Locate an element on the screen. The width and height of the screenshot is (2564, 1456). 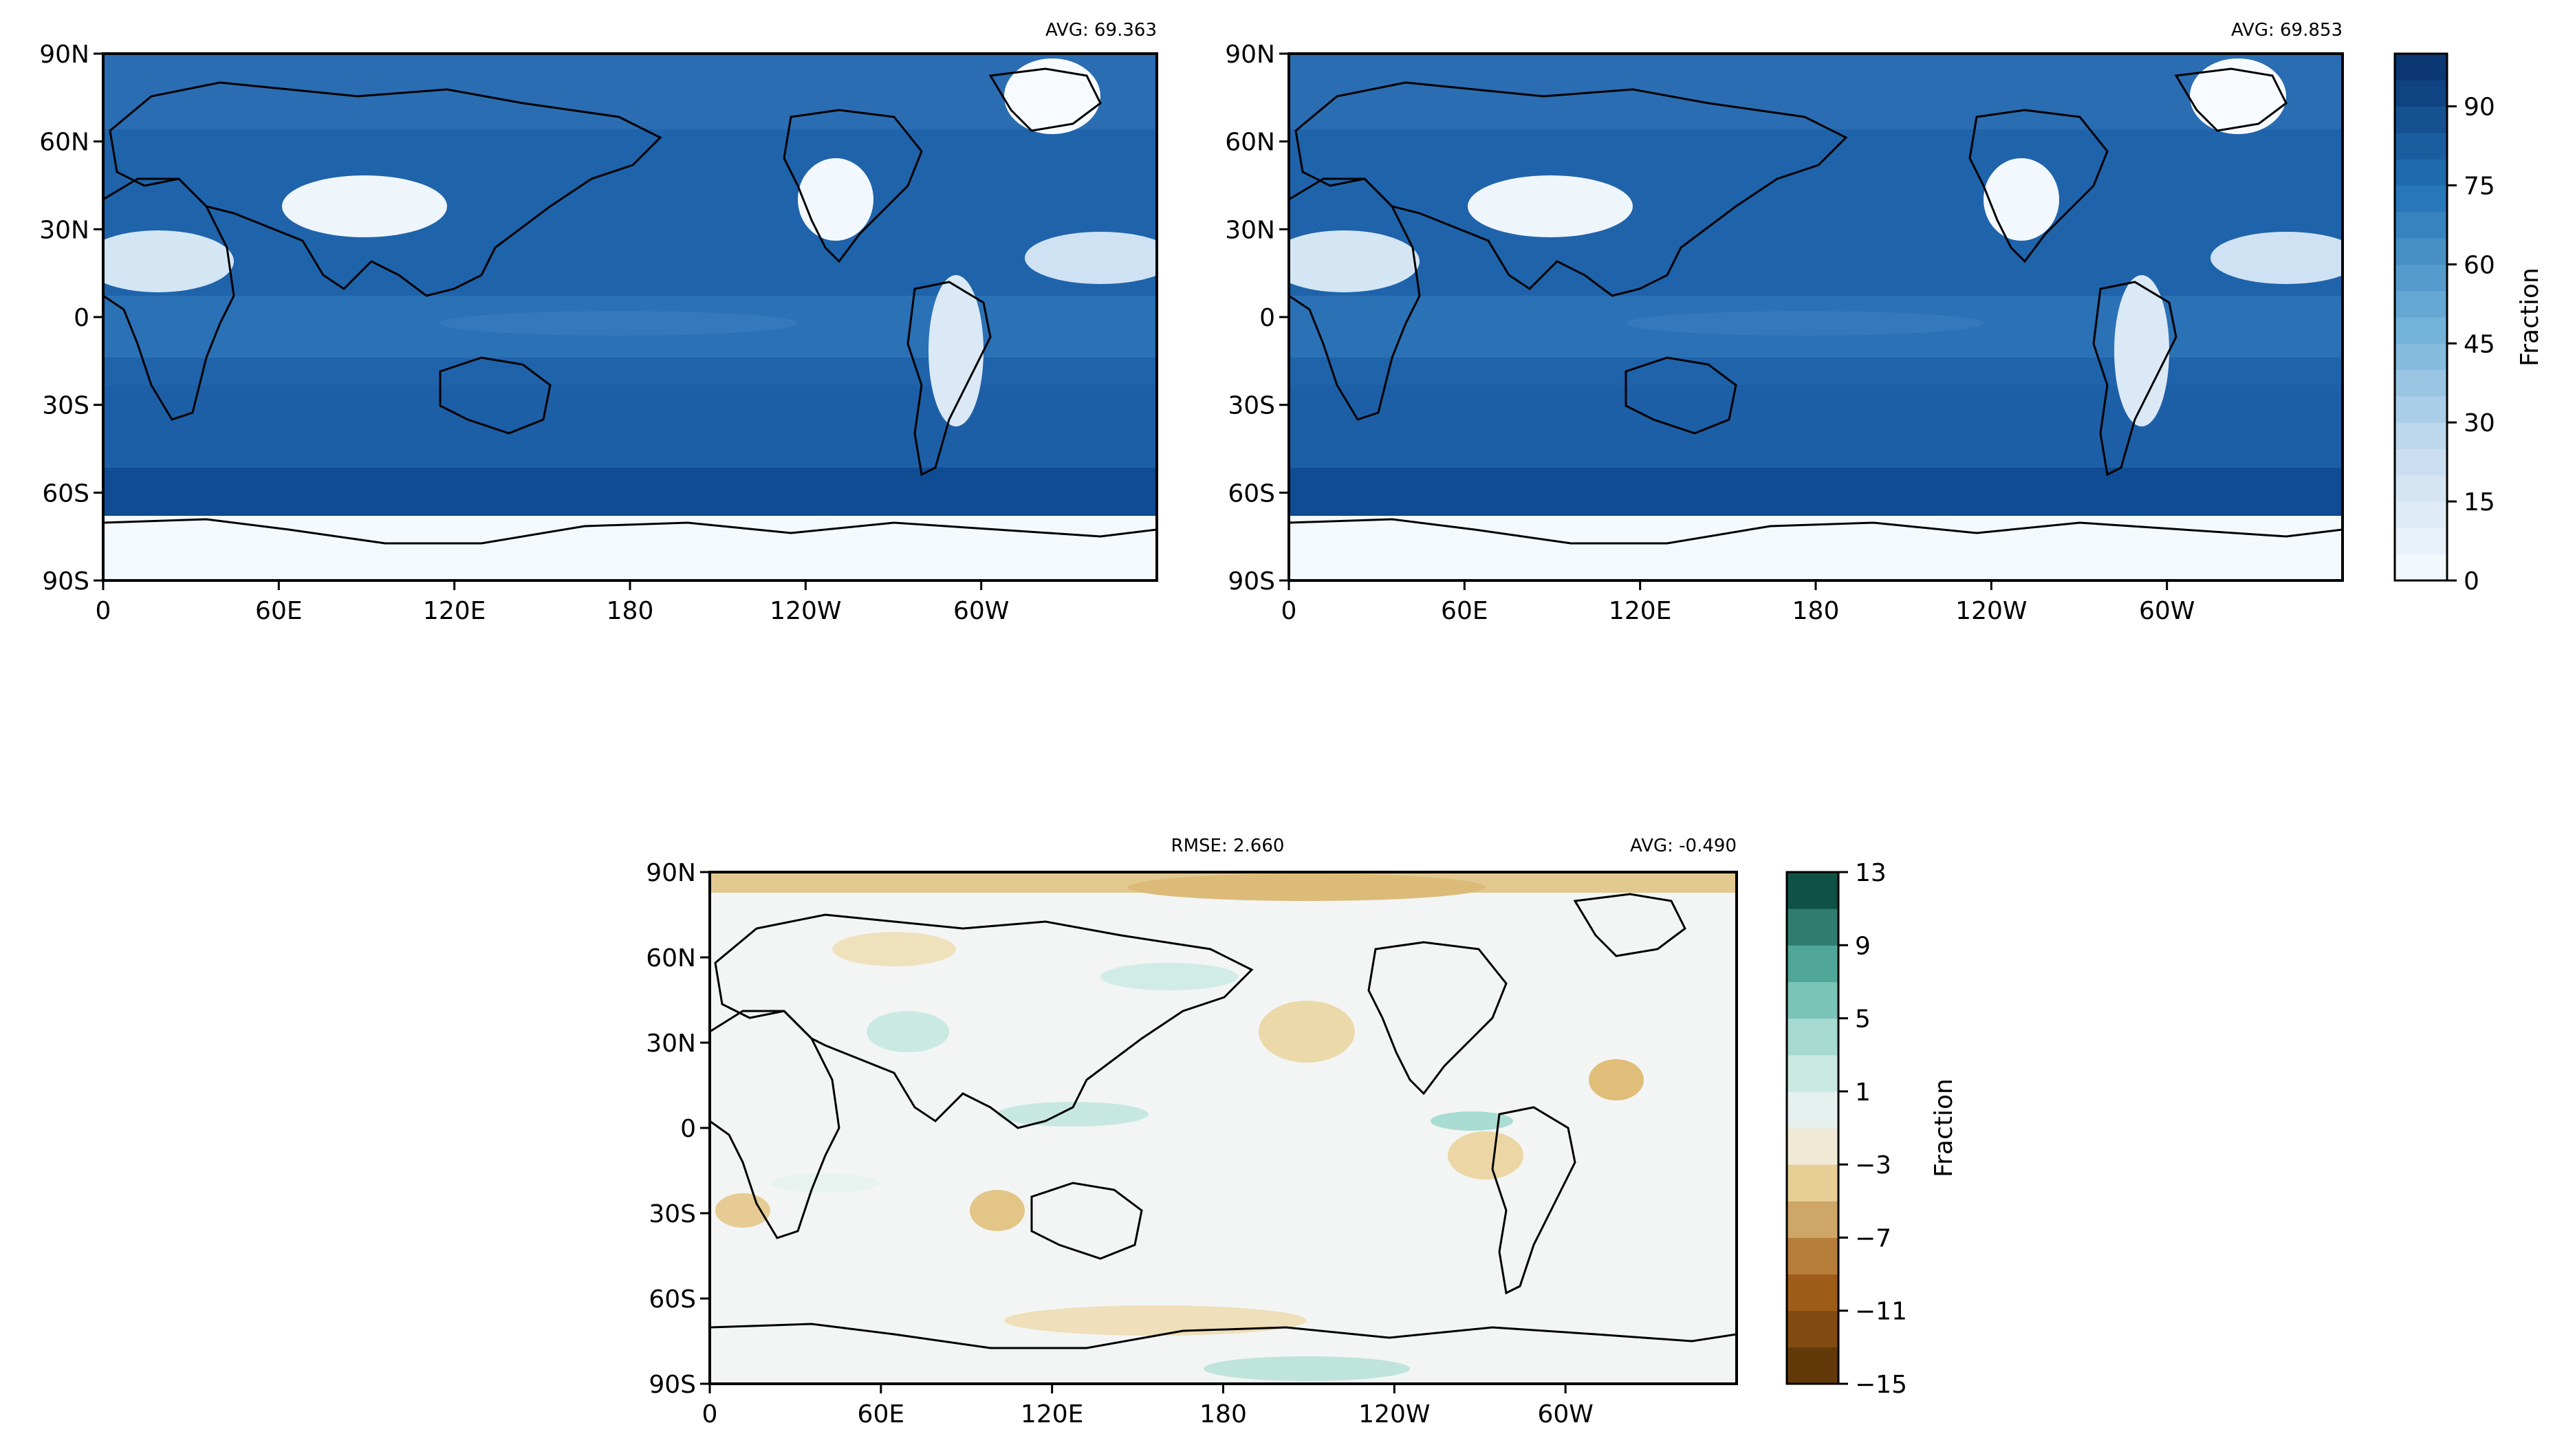
colorbar-tick-label: 45 is located at coordinates (2479, 344).